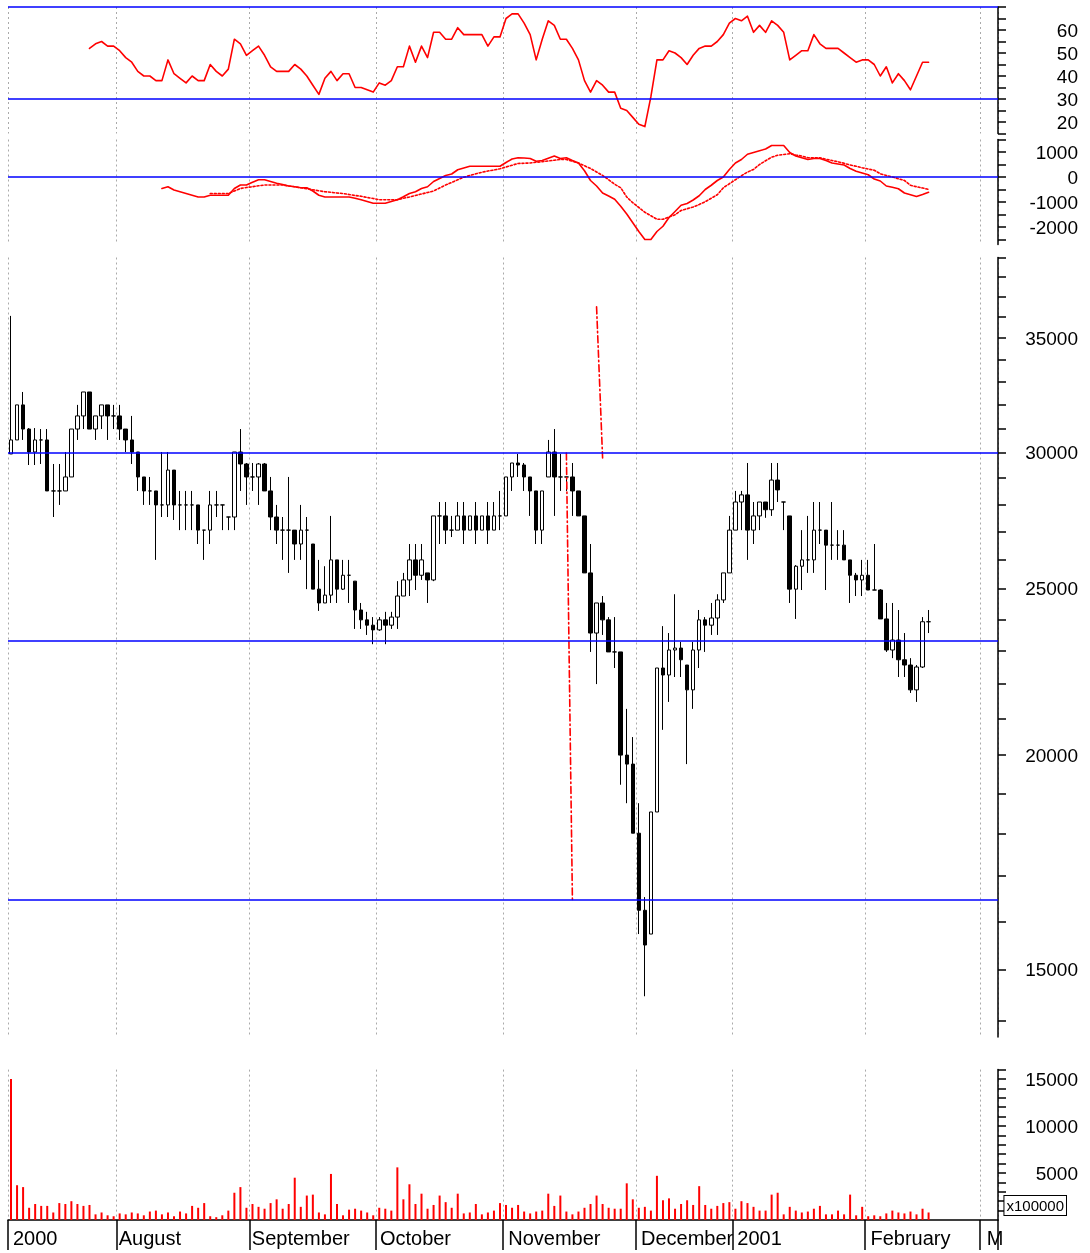  Describe the element at coordinates (1067, 76) in the screenshot. I see `y-tick-label: 40` at that location.